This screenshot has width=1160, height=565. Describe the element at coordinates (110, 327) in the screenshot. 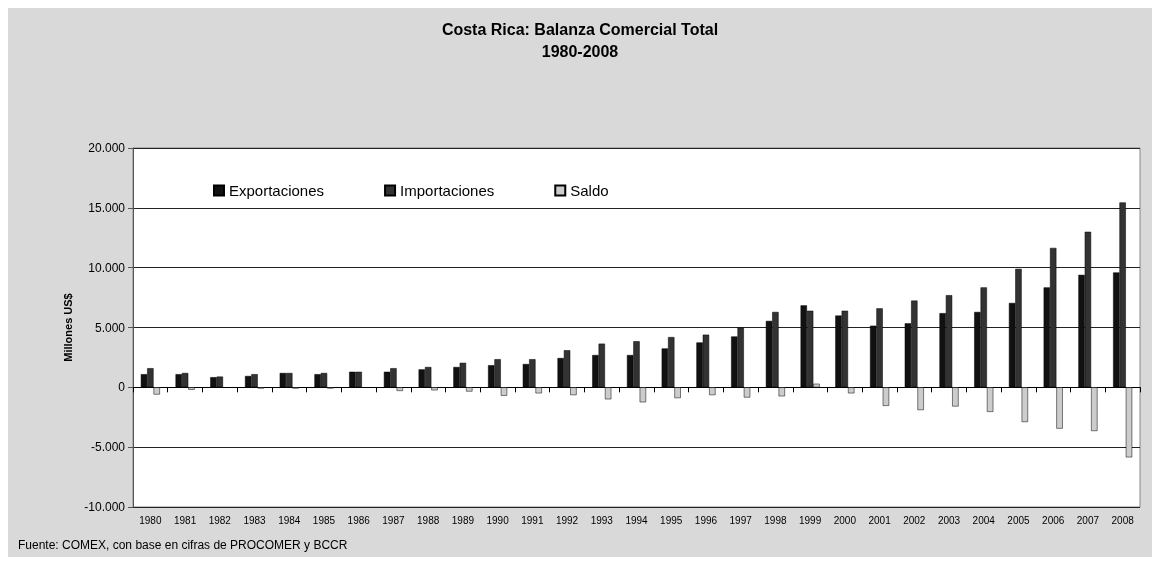

I see `y-tick-label: 5.000` at that location.